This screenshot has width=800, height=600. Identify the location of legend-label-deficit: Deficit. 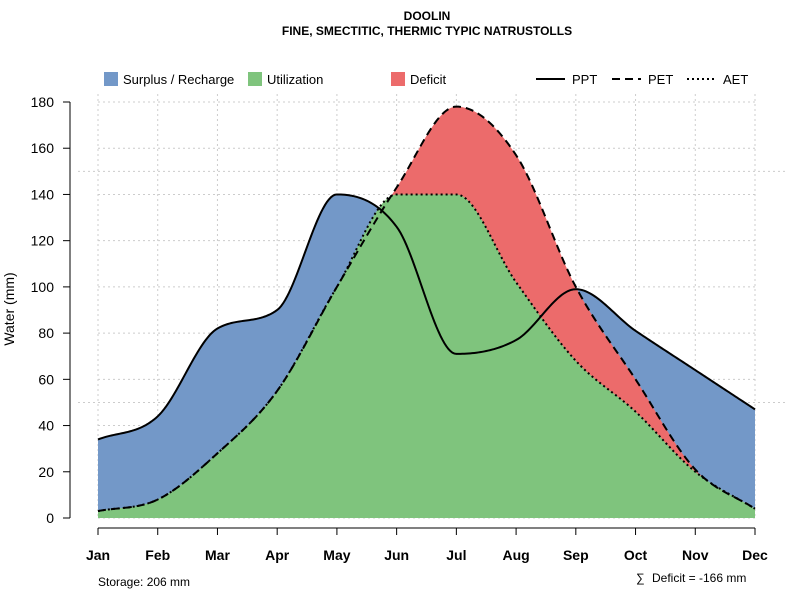
(428, 79).